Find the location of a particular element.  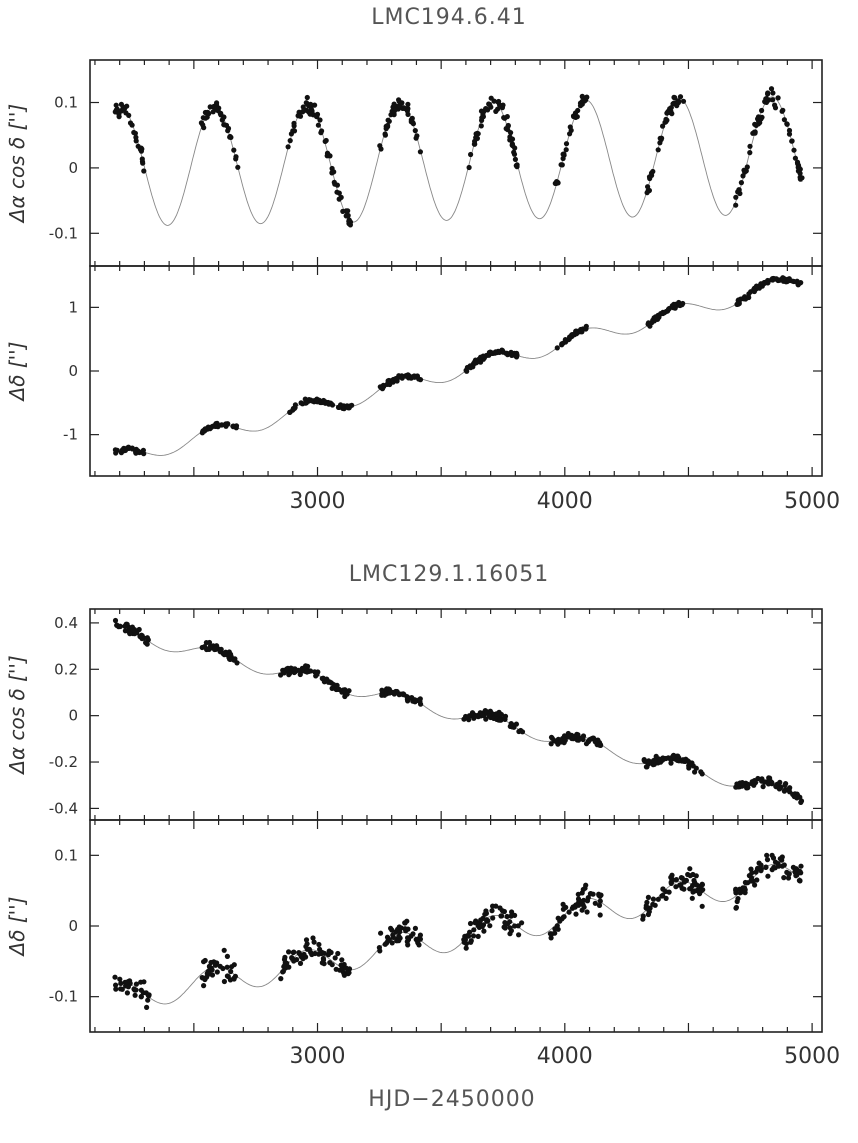

x-tick-label: 3000 is located at coordinates (318, 501).